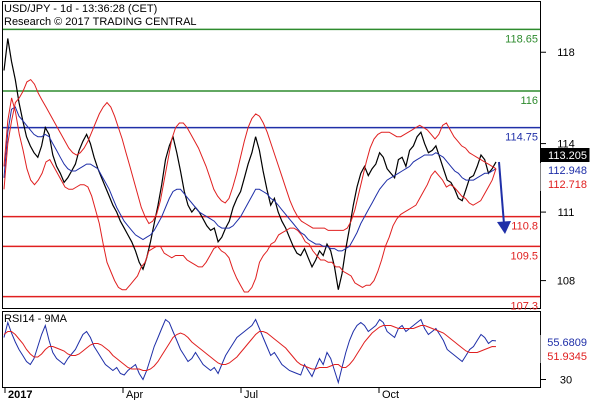 Image resolution: width=590 pixels, height=400 pixels. I want to click on price-tick-label-1: 114, so click(566, 145).